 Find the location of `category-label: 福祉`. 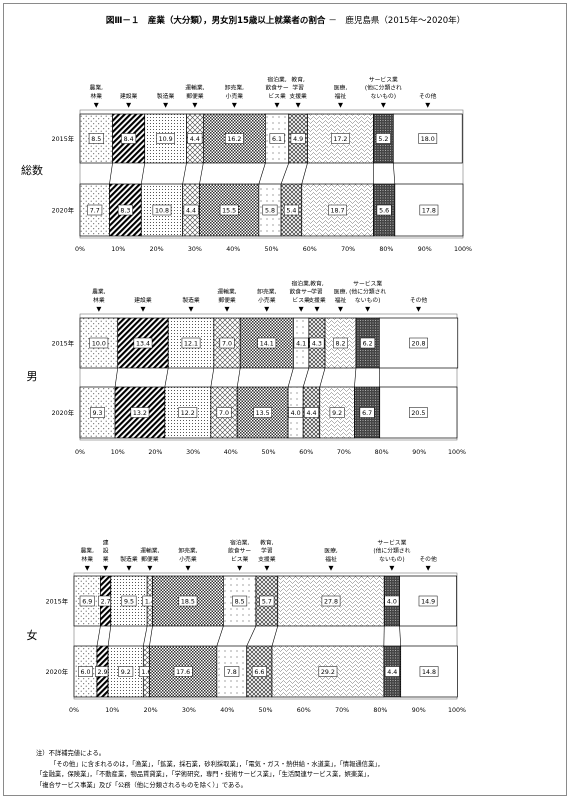

category-label: 福祉 is located at coordinates (341, 300).